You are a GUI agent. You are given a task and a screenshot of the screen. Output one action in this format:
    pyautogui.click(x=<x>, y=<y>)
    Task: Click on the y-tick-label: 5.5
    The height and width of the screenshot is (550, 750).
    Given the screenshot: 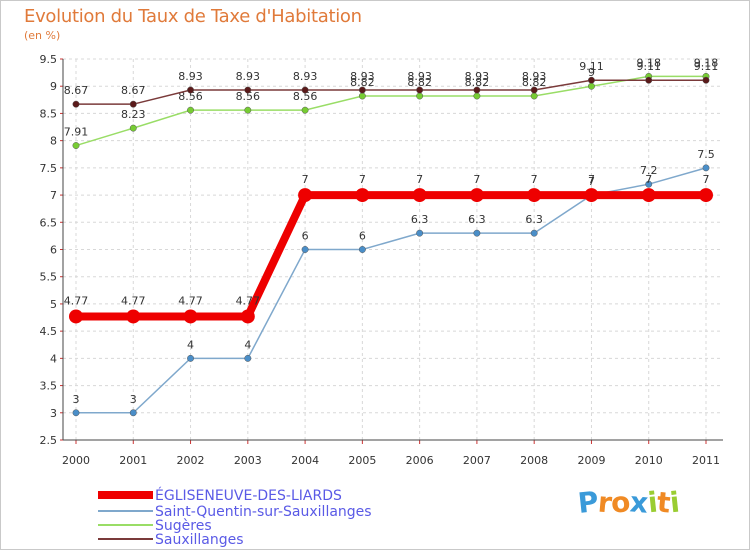 What is the action you would take?
    pyautogui.click(x=49, y=277)
    